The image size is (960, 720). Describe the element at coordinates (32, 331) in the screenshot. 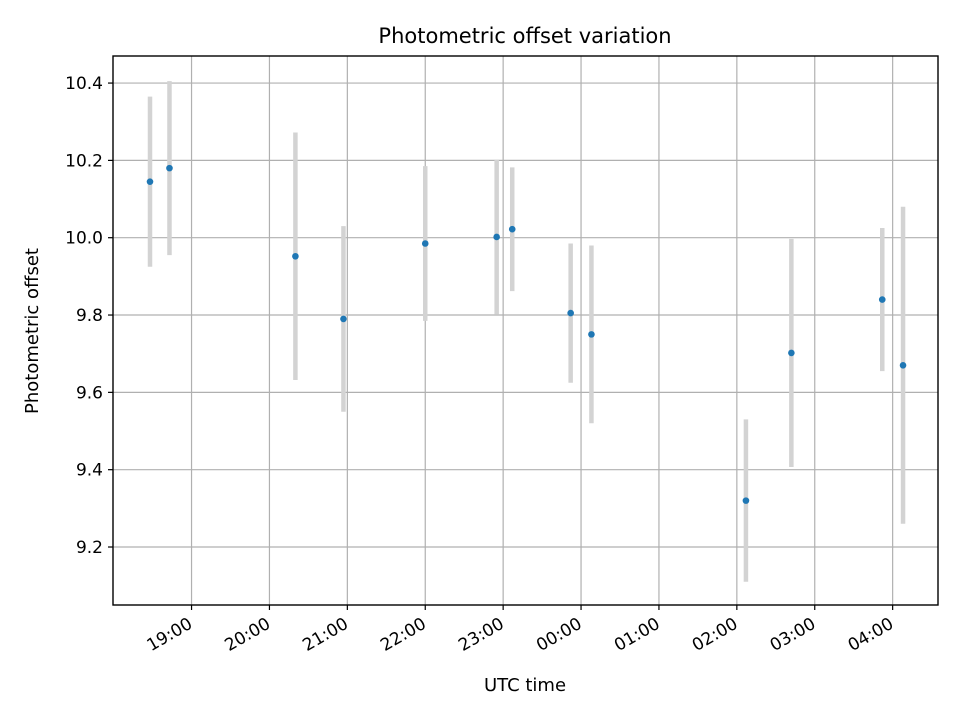

I see `y-axis-label: Photometric offset` at that location.